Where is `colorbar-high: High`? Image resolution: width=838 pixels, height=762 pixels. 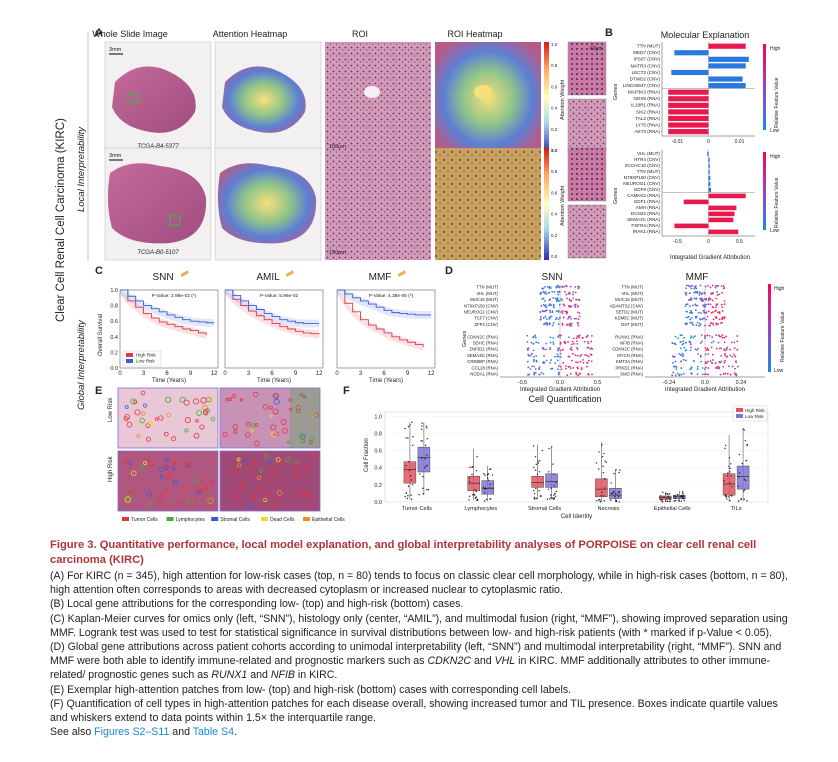
colorbar-high: High is located at coordinates (779, 289).